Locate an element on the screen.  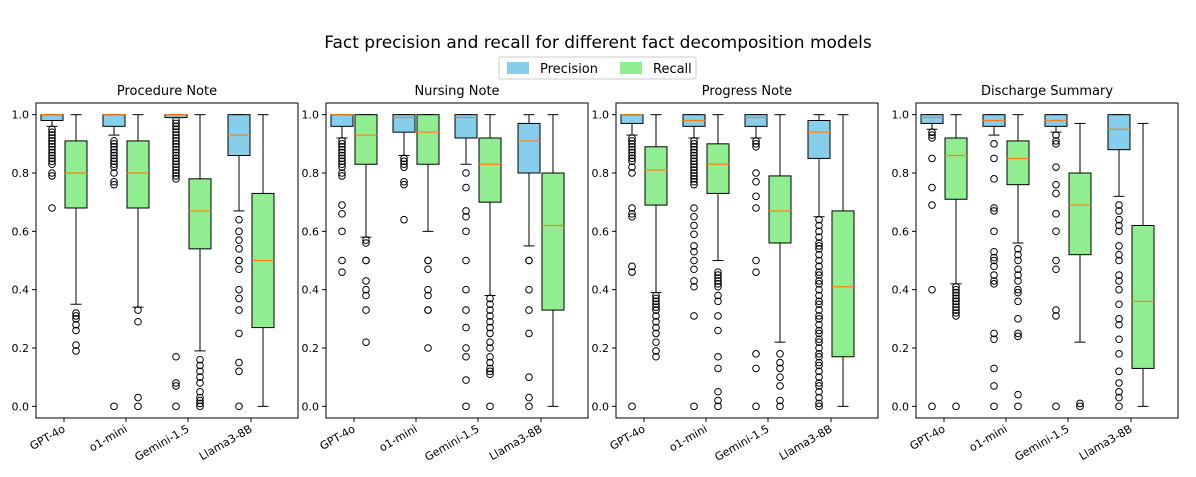
box-precision-o1-mini is located at coordinates (994, 262).